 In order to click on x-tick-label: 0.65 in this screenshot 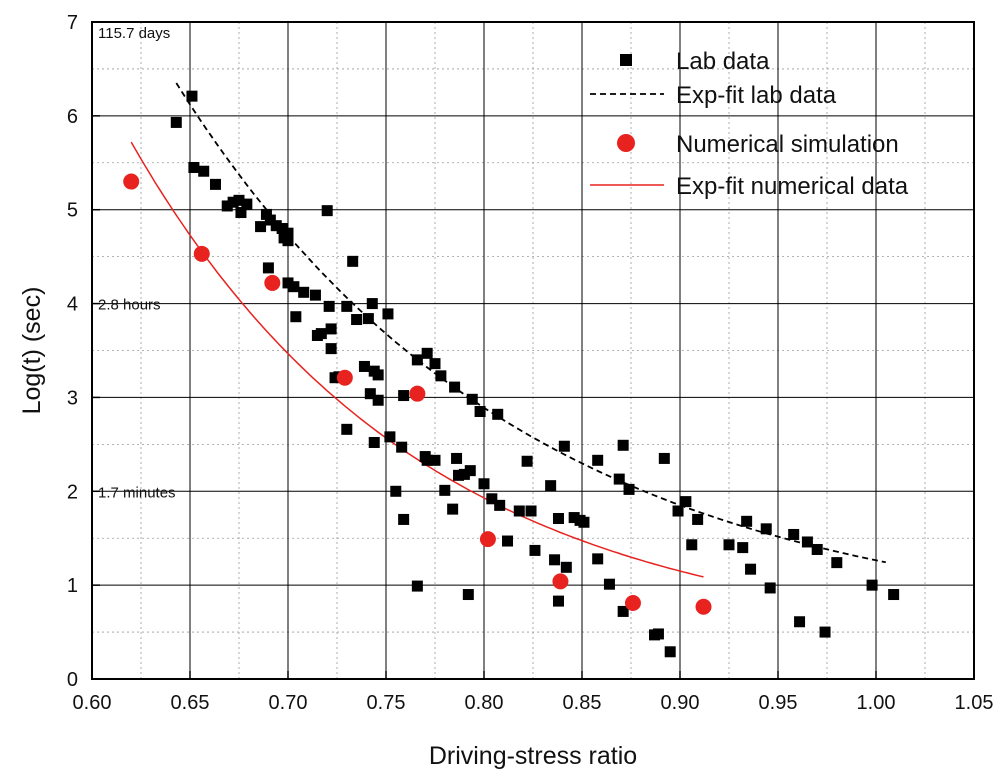, I will do `click(190, 703)`.